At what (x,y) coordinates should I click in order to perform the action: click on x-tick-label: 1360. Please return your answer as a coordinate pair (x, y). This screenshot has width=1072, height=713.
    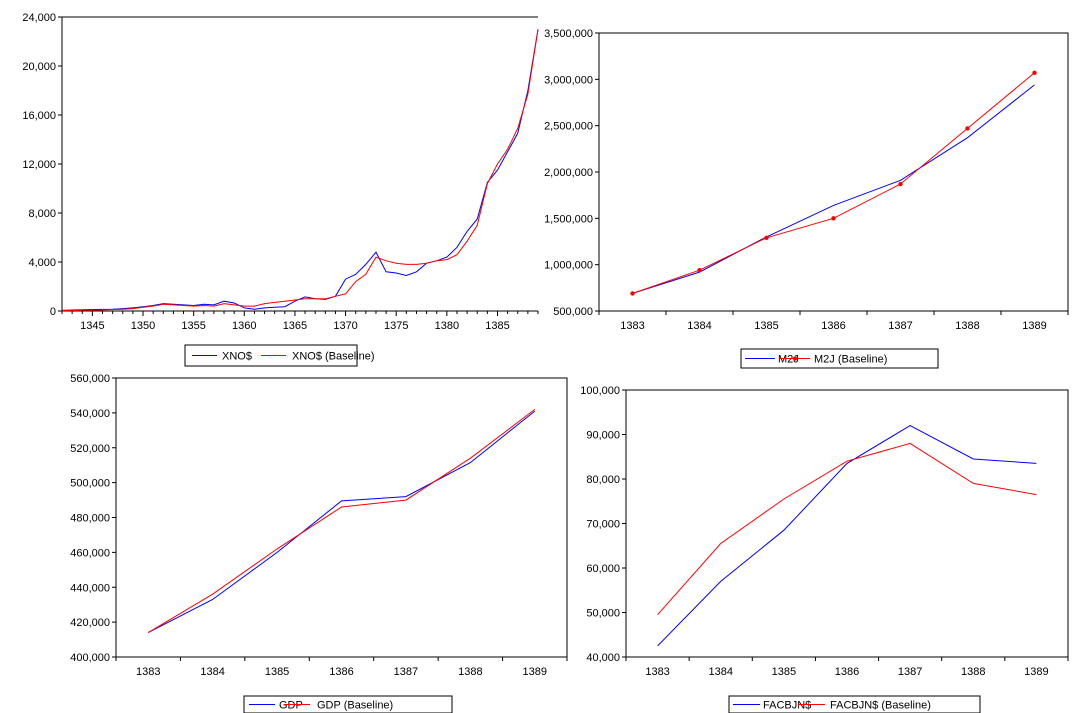
    Looking at the image, I should click on (244, 326).